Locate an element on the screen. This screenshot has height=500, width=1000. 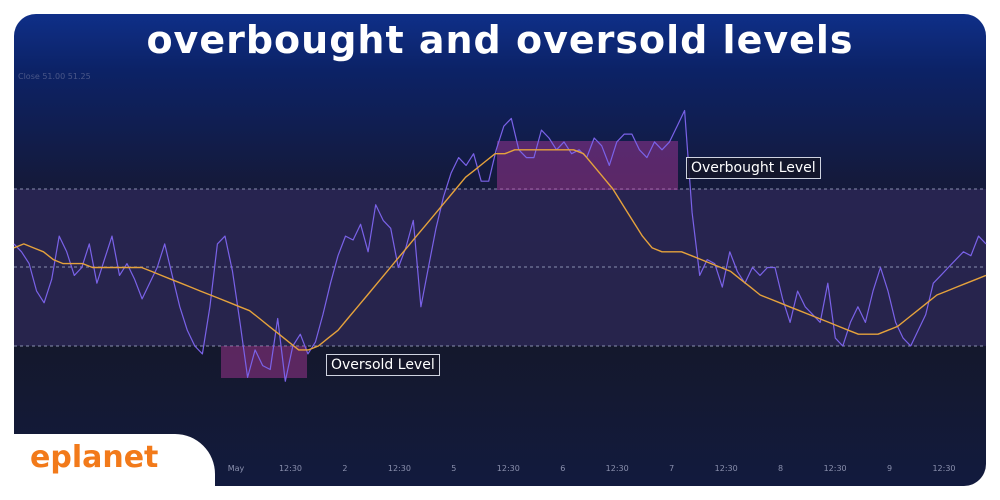
brand-logo: eplanet is located at coordinates (94, 457).